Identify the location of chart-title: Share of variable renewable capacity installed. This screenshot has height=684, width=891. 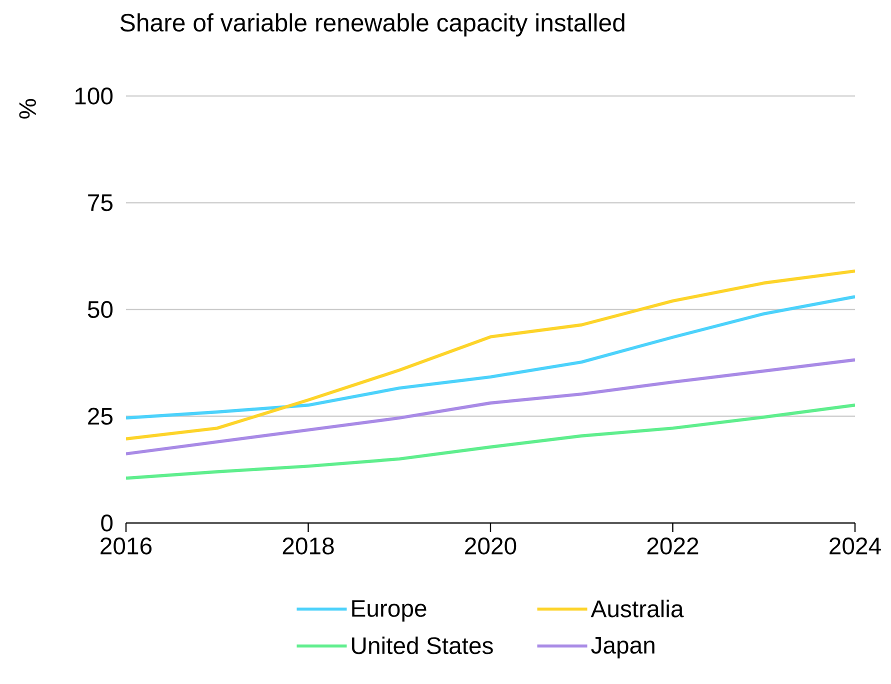
(372, 24).